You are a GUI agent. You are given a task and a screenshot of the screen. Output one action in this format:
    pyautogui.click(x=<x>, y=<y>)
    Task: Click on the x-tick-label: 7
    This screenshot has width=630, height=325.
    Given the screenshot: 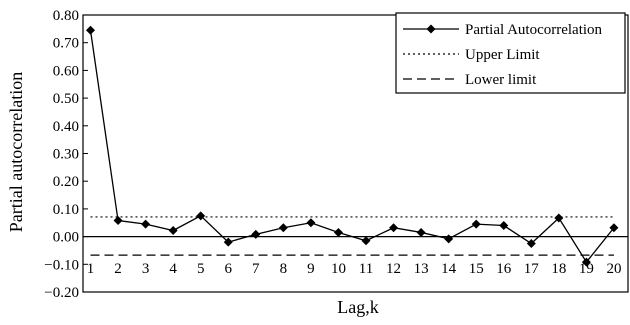 What is the action you would take?
    pyautogui.click(x=256, y=269)
    